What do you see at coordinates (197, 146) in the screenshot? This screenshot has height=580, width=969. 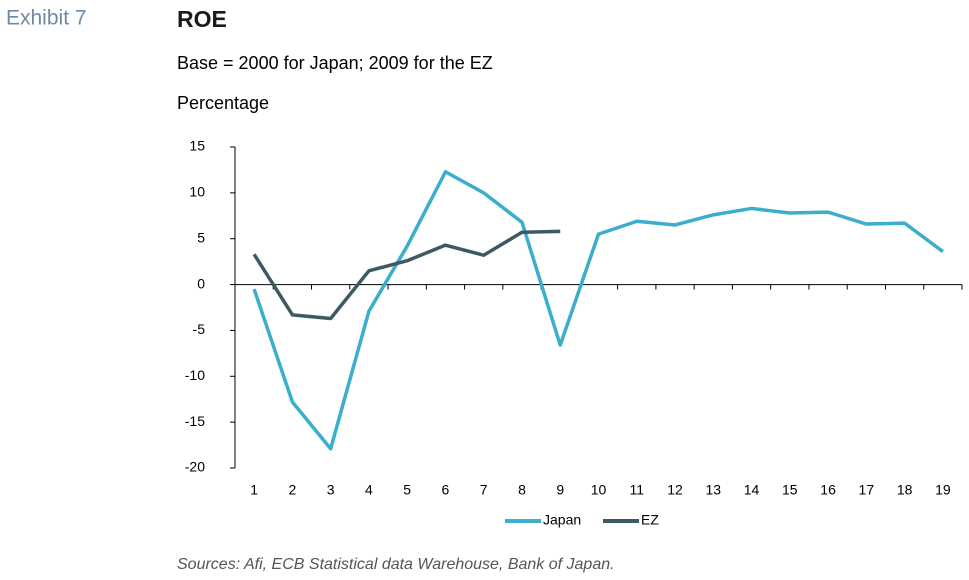 I see `y-tick-label: 15` at bounding box center [197, 146].